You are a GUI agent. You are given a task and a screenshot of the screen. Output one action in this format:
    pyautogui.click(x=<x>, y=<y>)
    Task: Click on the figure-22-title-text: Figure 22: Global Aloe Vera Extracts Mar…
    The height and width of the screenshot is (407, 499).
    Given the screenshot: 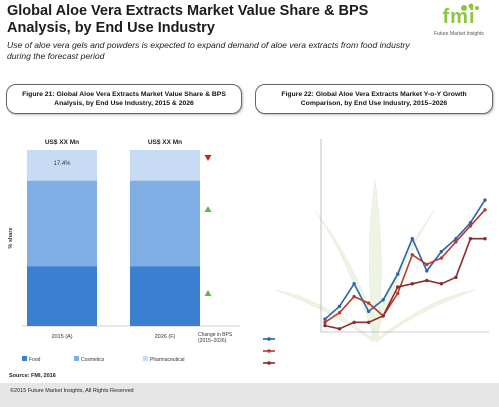 What is the action you would take?
    pyautogui.click(x=374, y=99)
    